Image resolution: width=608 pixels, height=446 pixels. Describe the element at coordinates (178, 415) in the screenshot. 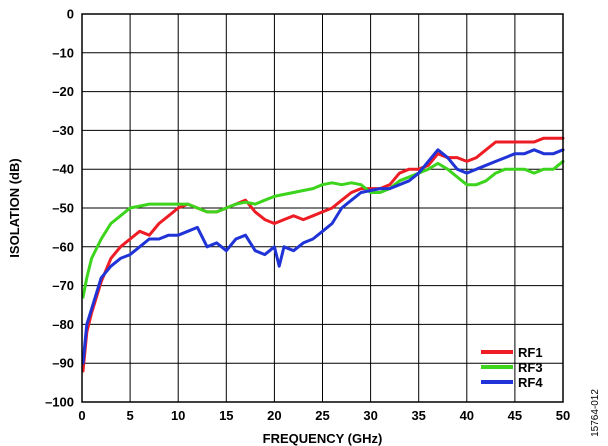

I see `x-tick-label: 10` at that location.